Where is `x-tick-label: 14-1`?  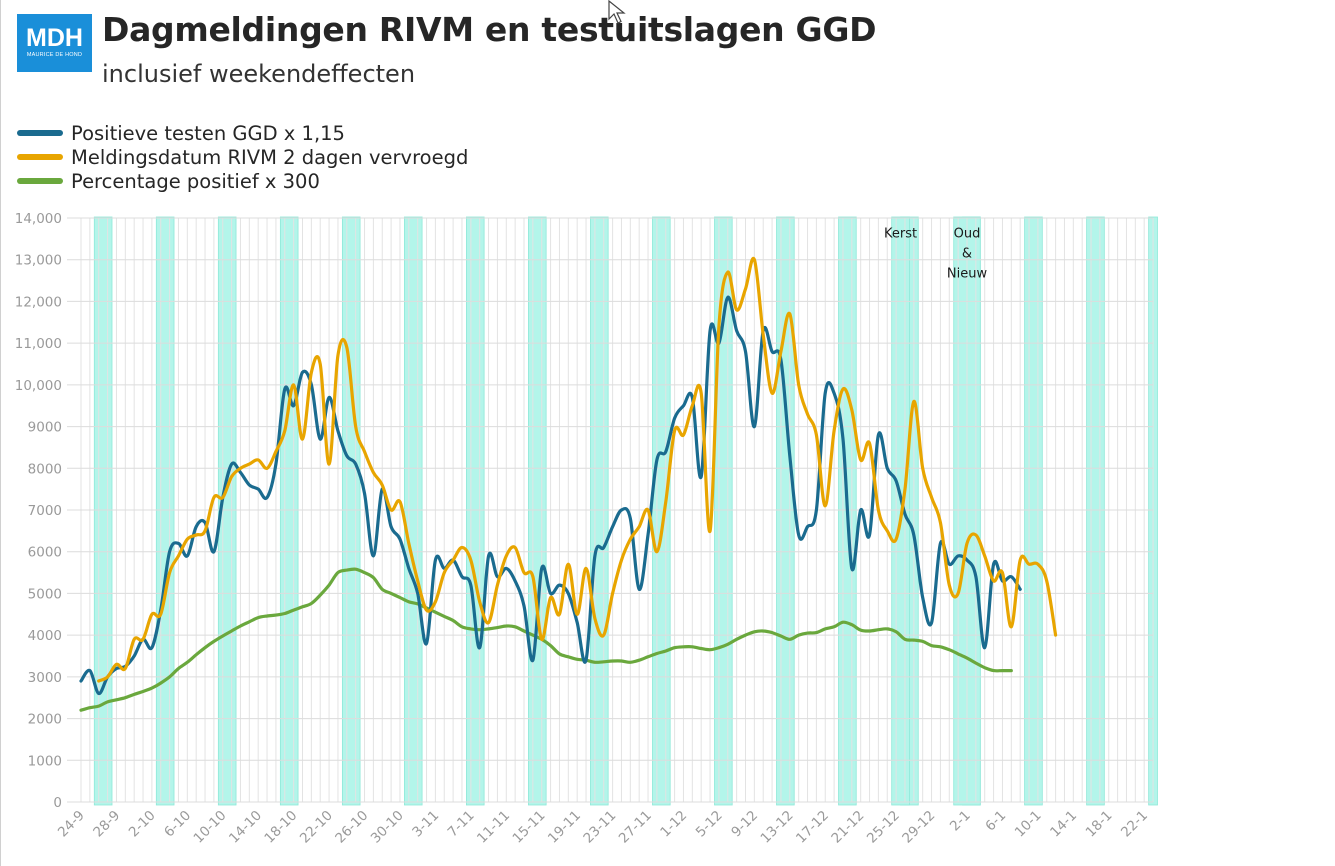 x-tick-label: 14-1 is located at coordinates (1063, 824).